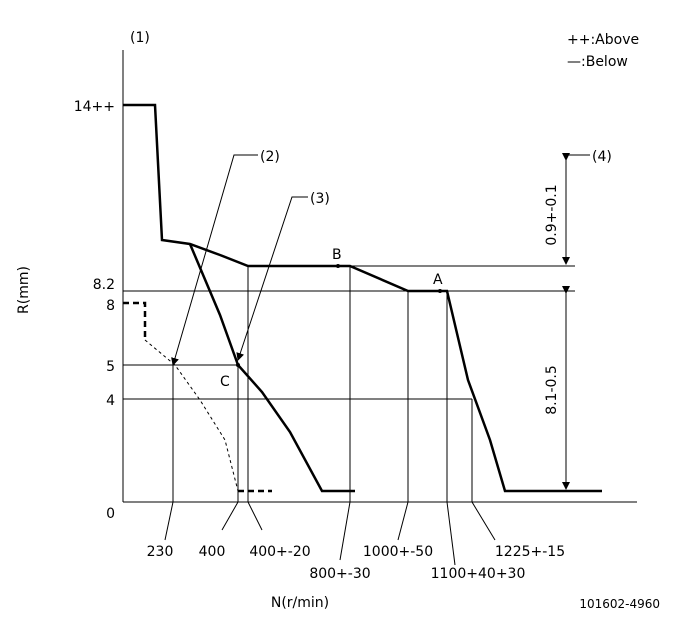 This screenshot has width=685, height=633. What do you see at coordinates (212, 552) in the screenshot?
I see `x-label: 400` at bounding box center [212, 552].